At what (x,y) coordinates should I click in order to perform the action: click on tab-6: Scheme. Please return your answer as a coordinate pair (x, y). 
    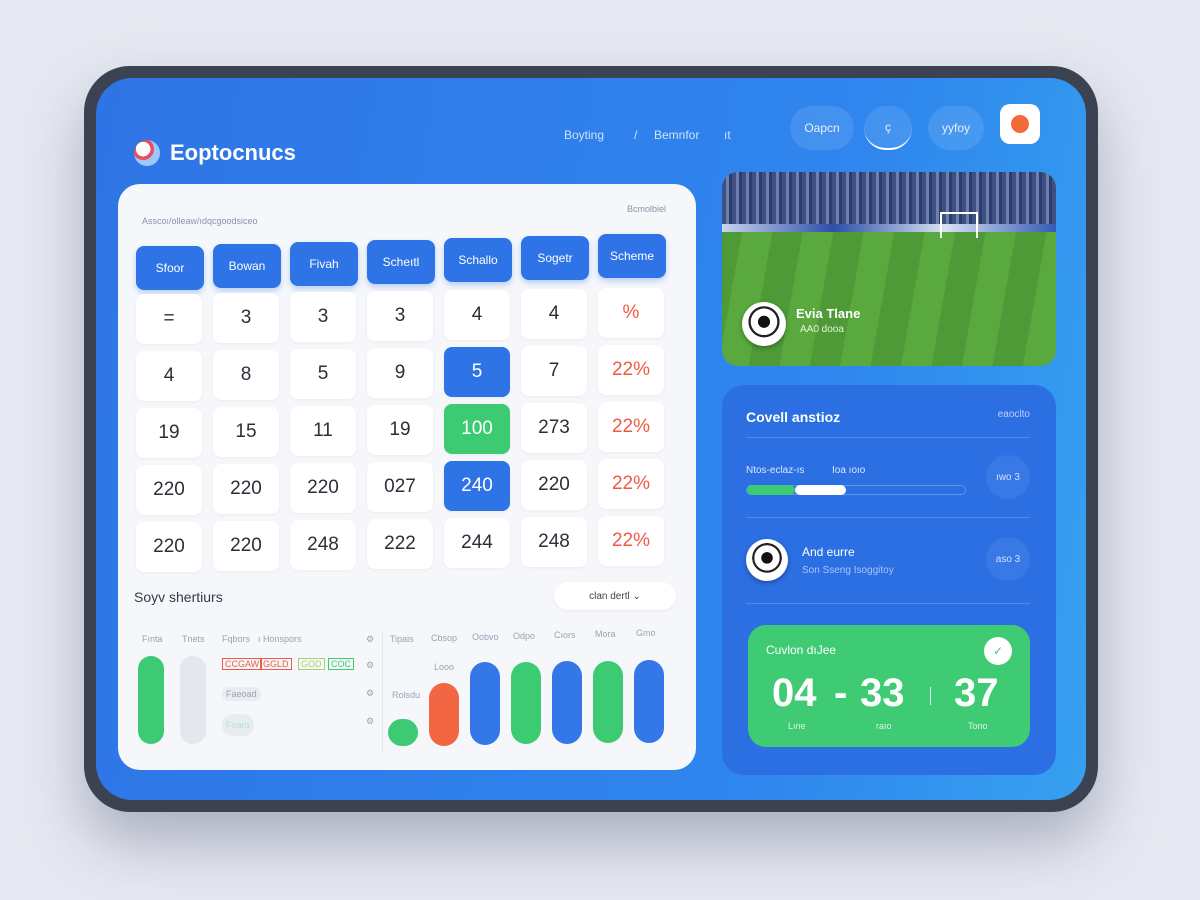
    Looking at the image, I should click on (632, 256).